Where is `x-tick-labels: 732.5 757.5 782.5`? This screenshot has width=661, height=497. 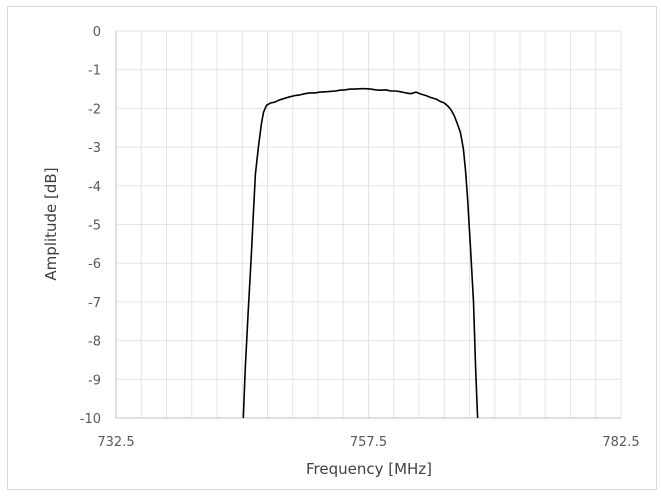 x-tick-labels: 732.5 757.5 782.5 is located at coordinates (368, 442).